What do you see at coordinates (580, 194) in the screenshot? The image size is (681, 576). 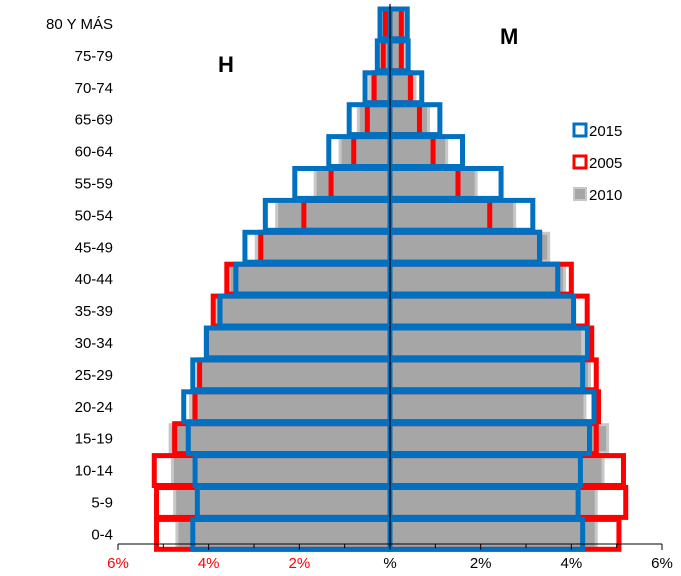 I see `legend-swatch-2010` at bounding box center [580, 194].